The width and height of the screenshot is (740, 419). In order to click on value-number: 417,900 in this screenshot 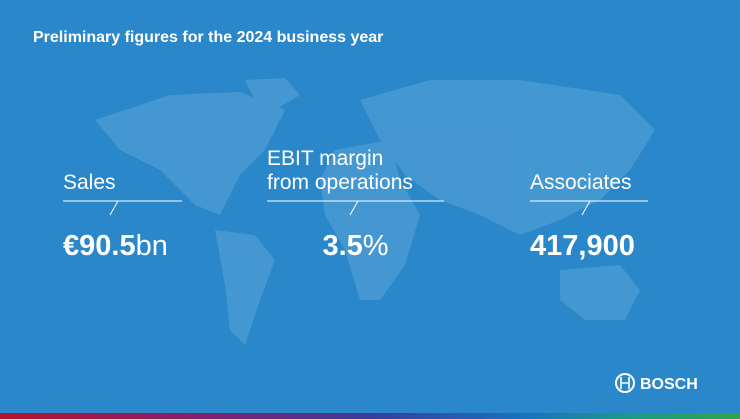, I will do `click(582, 246)`.